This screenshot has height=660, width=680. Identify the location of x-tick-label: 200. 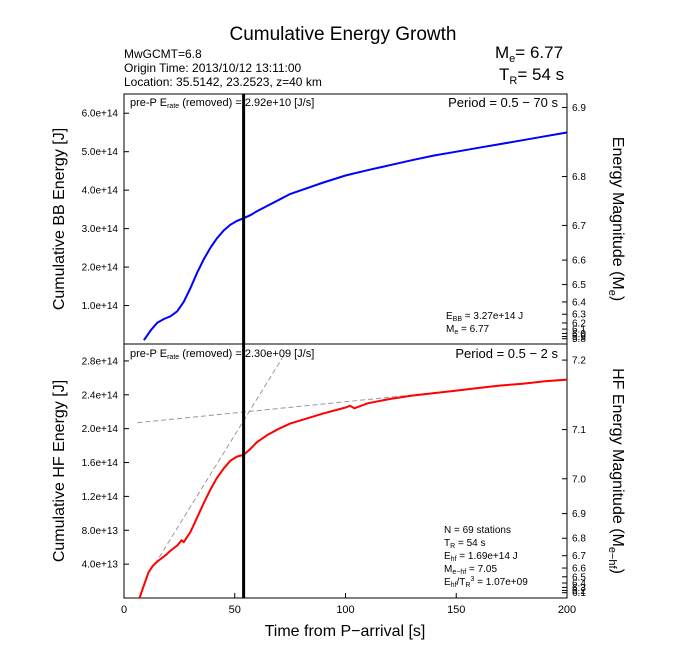
(567, 610).